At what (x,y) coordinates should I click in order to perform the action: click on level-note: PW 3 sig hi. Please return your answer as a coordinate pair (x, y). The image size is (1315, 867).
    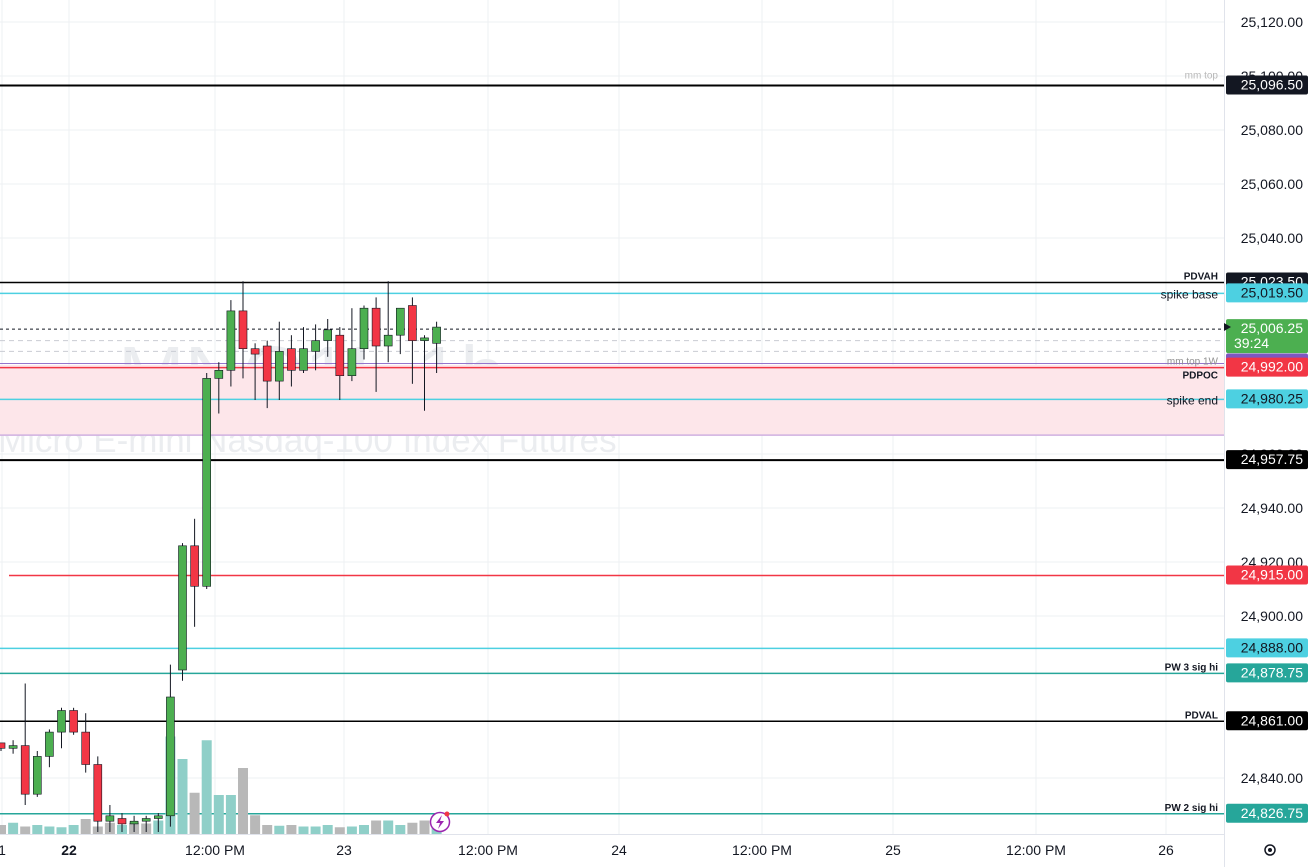
    Looking at the image, I should click on (1192, 667).